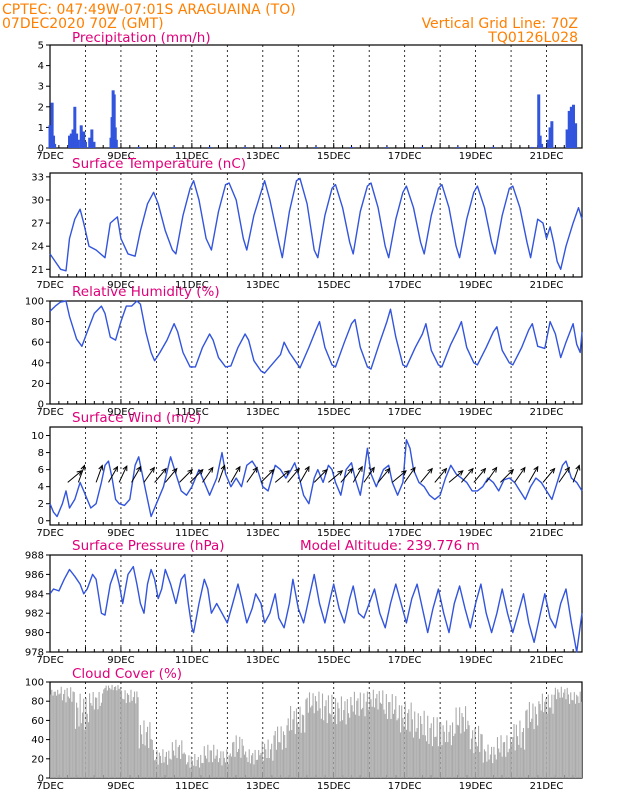 Image resolution: width=618 pixels, height=800 pixels. I want to click on x-tick-label: 15DEC, so click(334, 786).